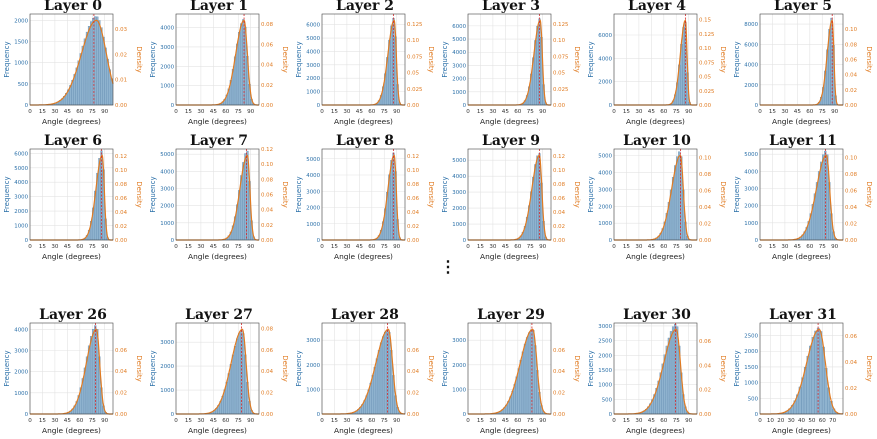  Describe the element at coordinates (705, 21) in the screenshot. I see `y2-tick-label: 0.15` at that location.